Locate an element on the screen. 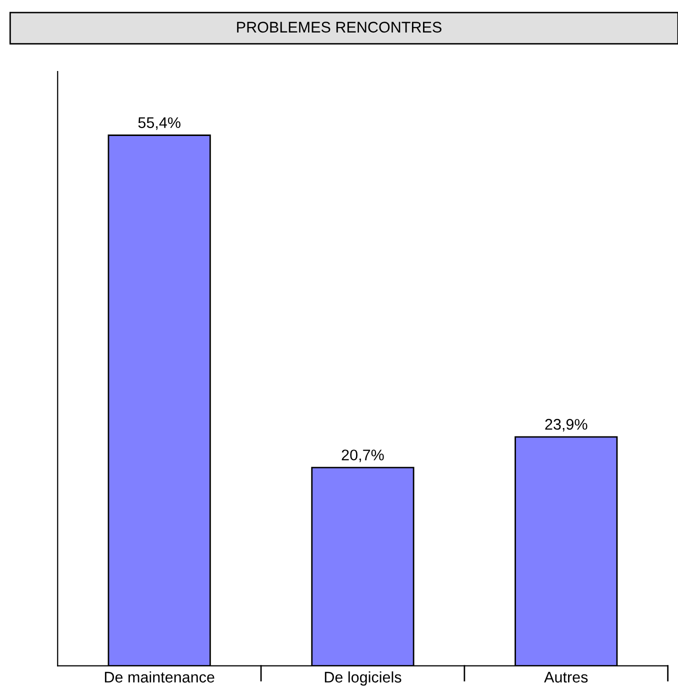  data-label: 23,9% is located at coordinates (566, 425).